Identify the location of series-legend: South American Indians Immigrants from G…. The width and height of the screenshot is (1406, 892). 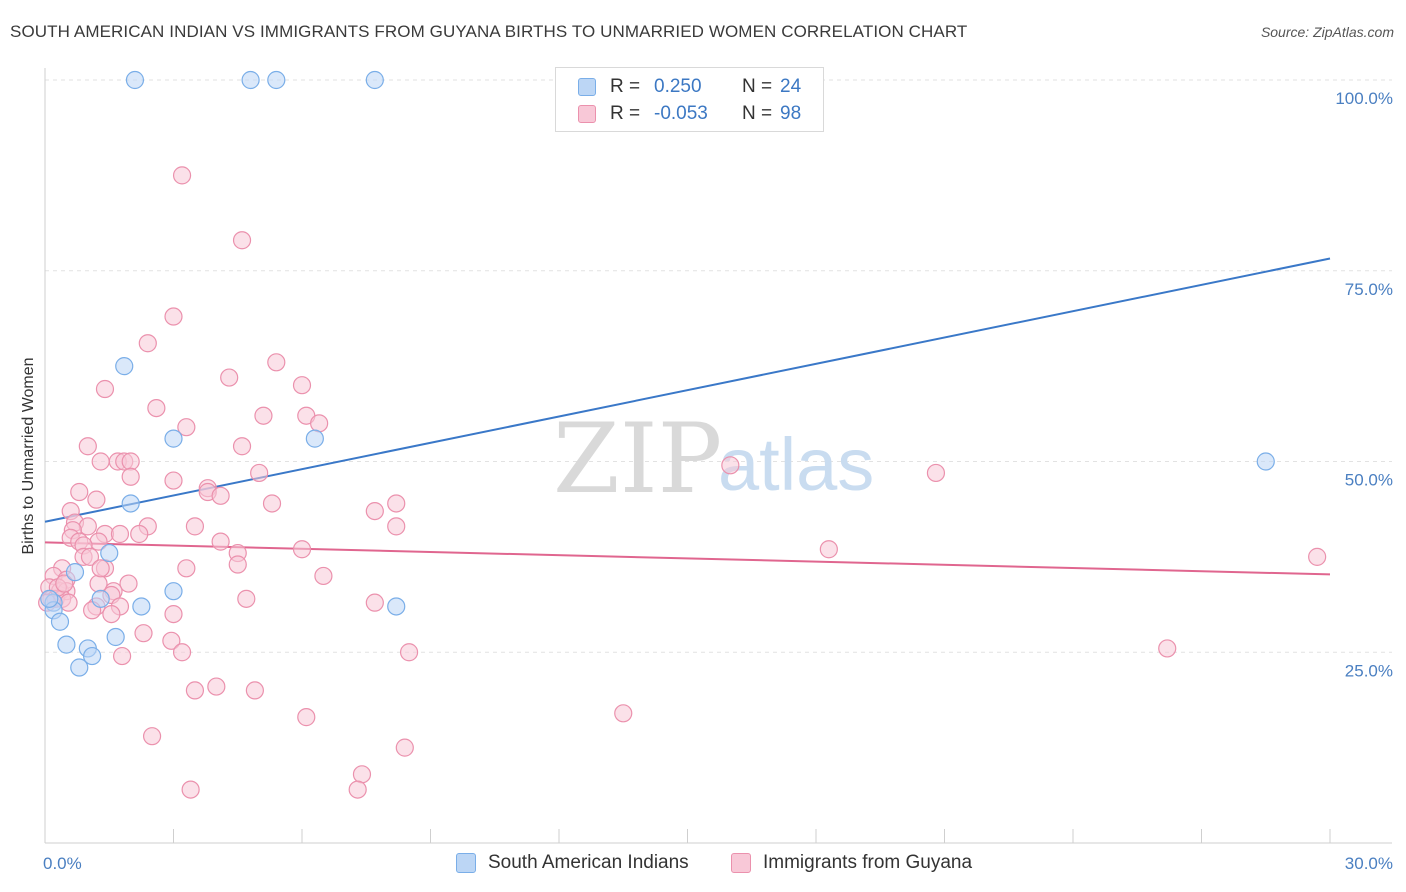
(703, 865).